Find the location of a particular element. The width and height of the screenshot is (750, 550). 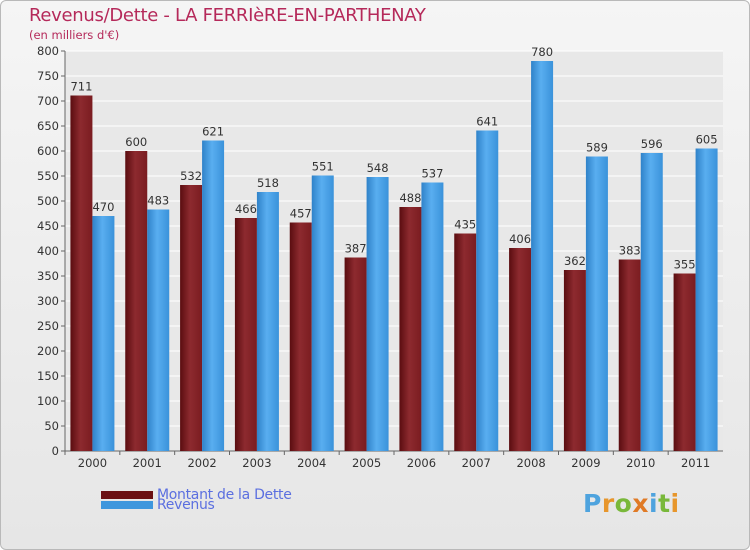

x-tick-label: 2004 is located at coordinates (311, 463).